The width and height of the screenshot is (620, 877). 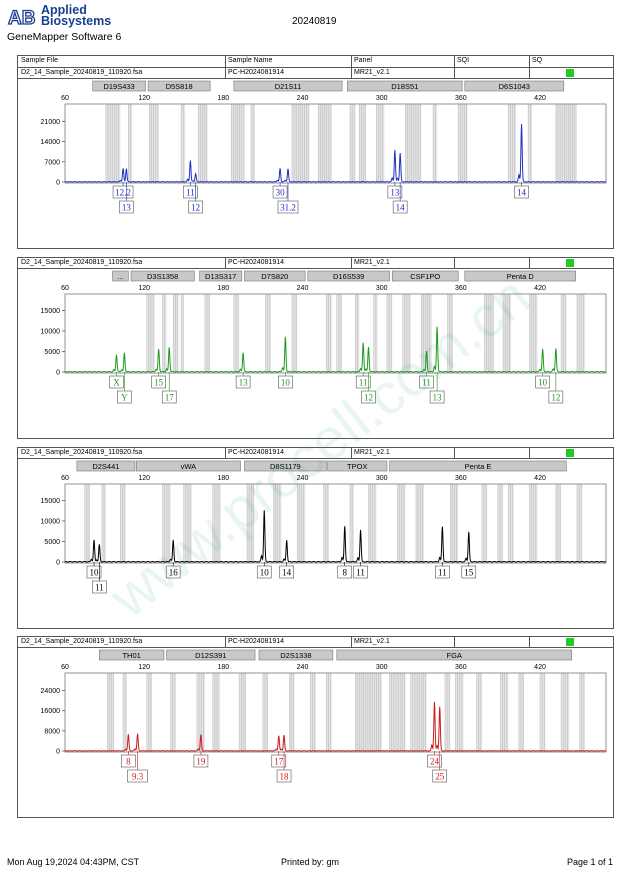 What do you see at coordinates (188, 466) in the screenshot?
I see `marker-vwa: vWA` at bounding box center [188, 466].